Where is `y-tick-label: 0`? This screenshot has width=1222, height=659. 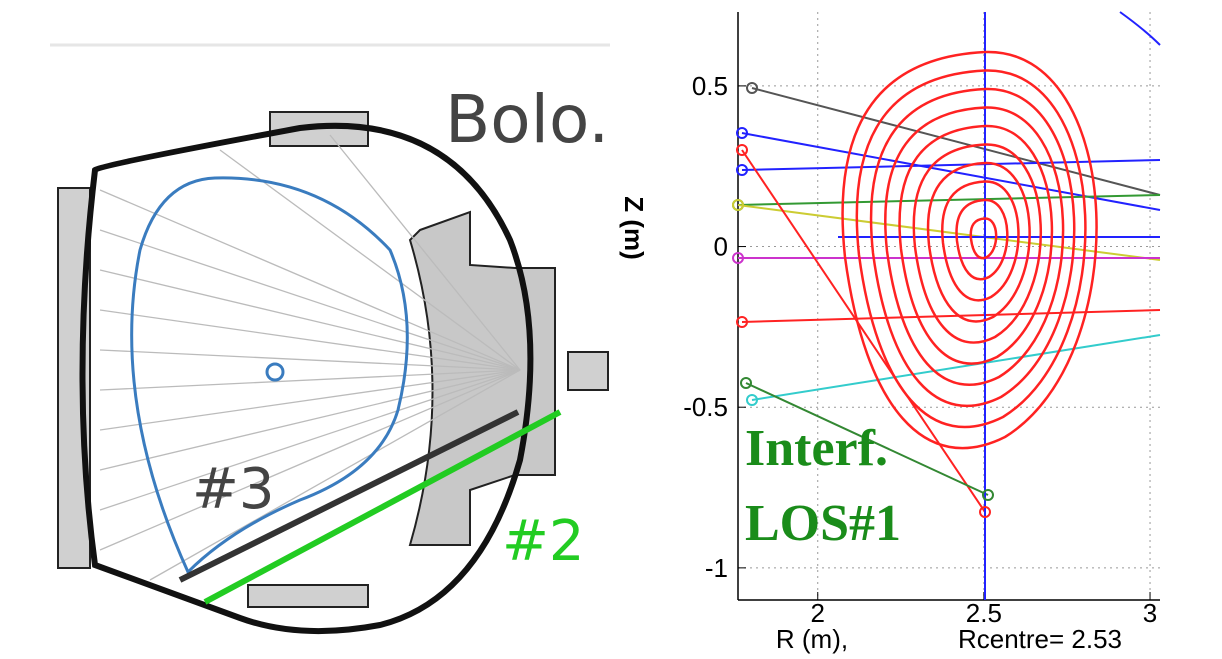
y-tick-label: 0 is located at coordinates (721, 247).